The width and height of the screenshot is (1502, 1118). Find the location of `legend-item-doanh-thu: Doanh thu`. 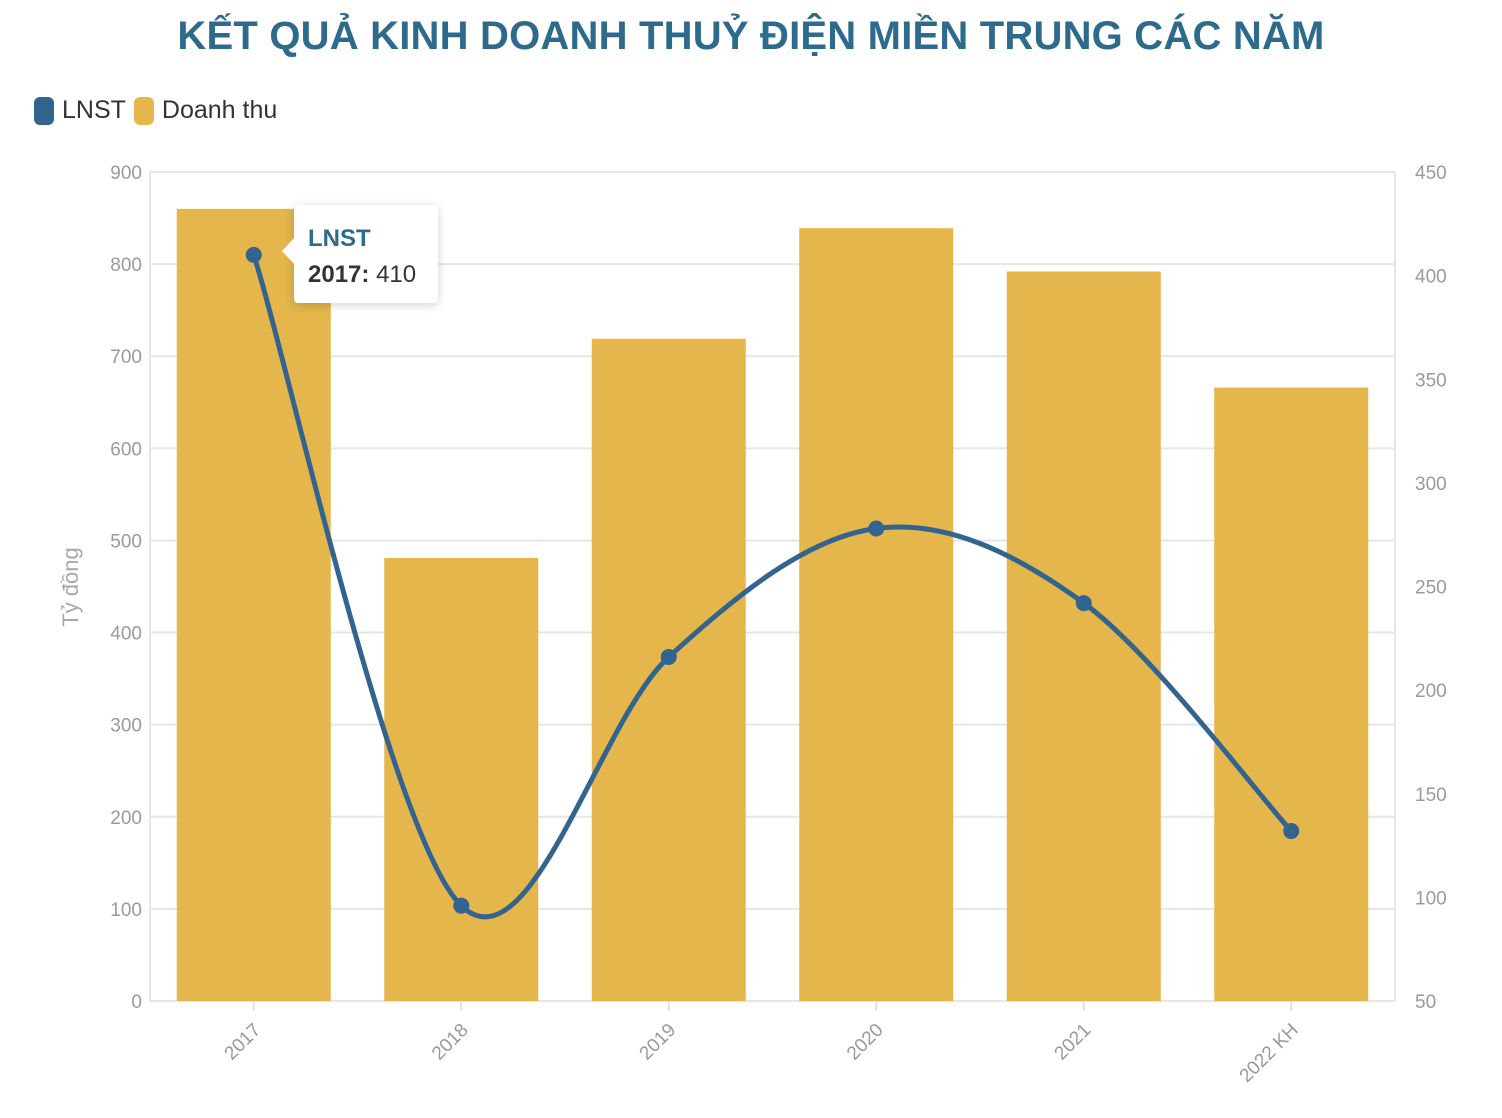

legend-item-doanh-thu: Doanh thu is located at coordinates (205, 110).